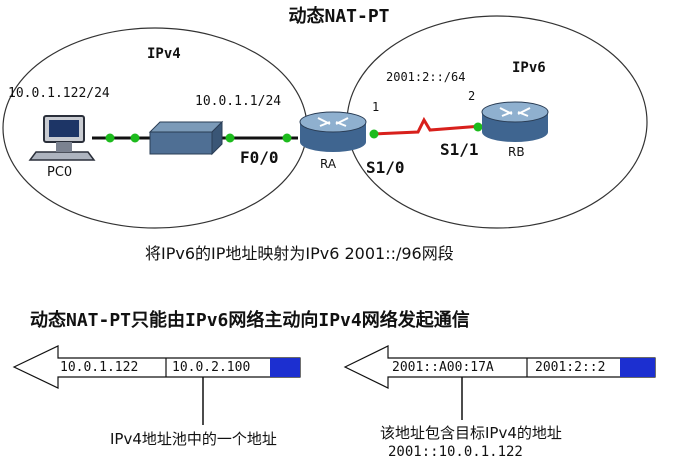 Image resolution: width=678 pixels, height=463 pixels. Describe the element at coordinates (472, 96) in the screenshot. I see `link-end-2-label: 2` at that location.